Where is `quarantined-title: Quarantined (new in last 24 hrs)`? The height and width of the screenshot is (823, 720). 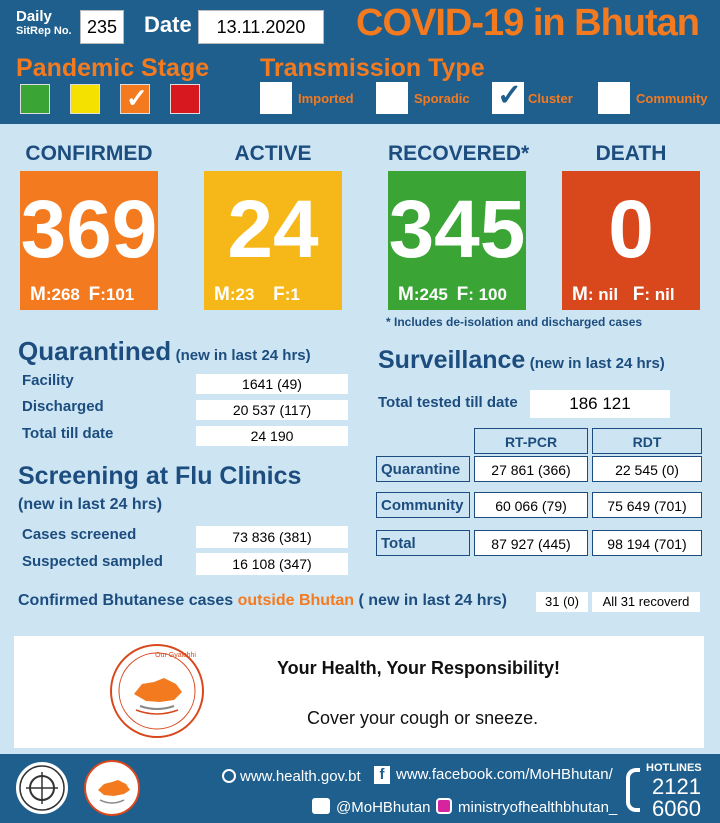
quarantined-title: Quarantined (new in last 24 hrs) is located at coordinates (164, 351).